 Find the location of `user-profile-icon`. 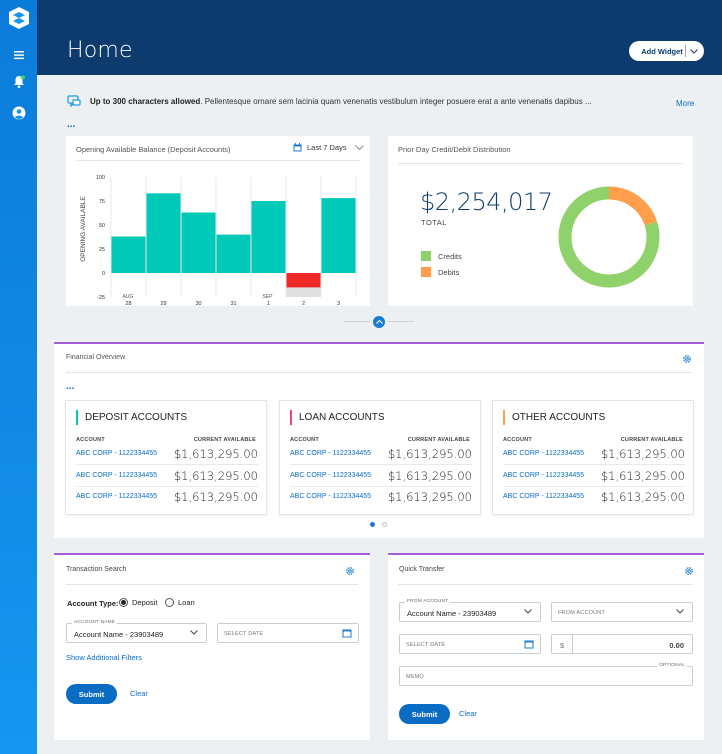

user-profile-icon is located at coordinates (19, 113).